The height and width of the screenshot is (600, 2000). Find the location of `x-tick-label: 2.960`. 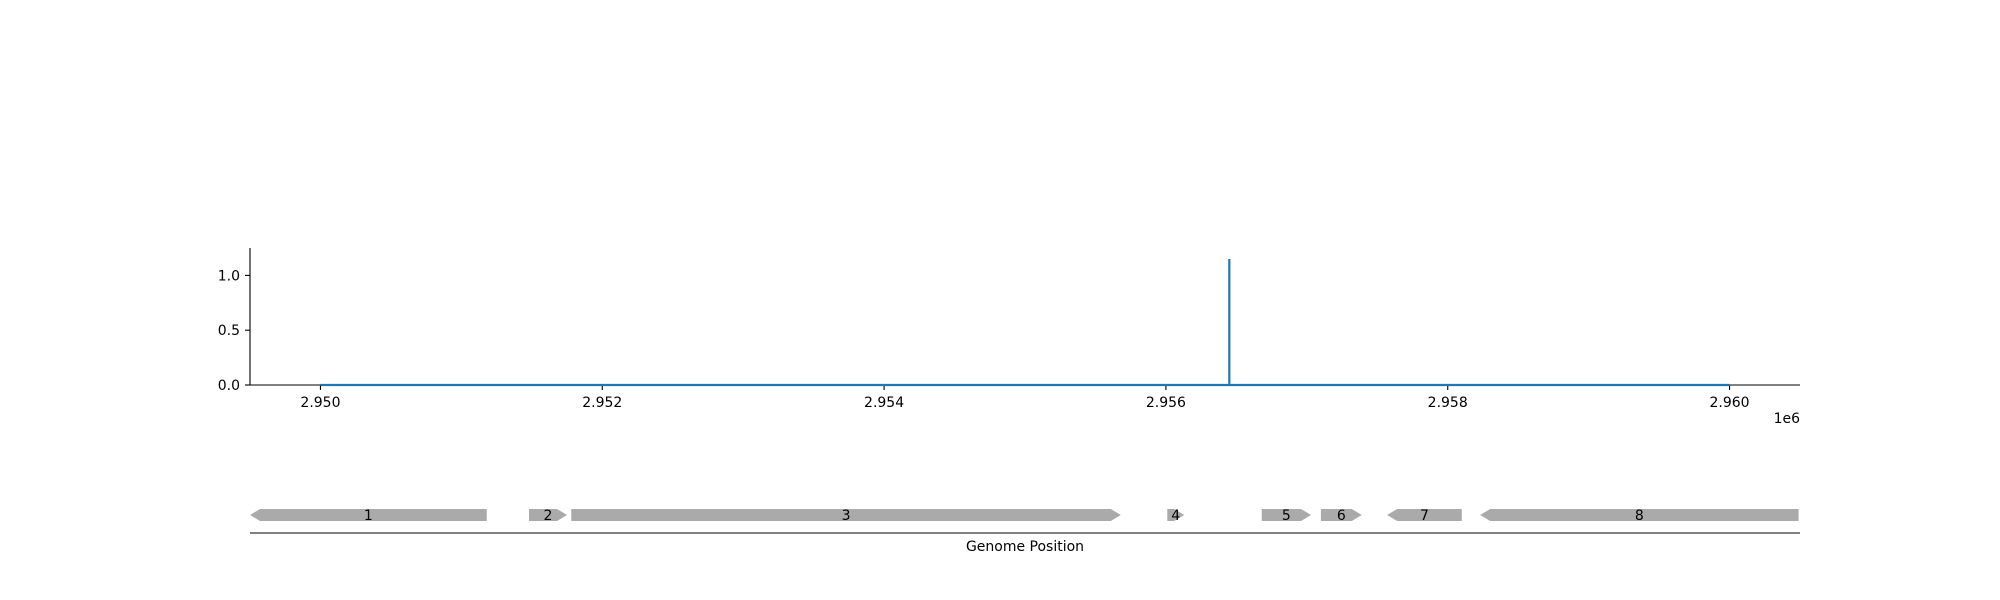

x-tick-label: 2.960 is located at coordinates (1729, 403).